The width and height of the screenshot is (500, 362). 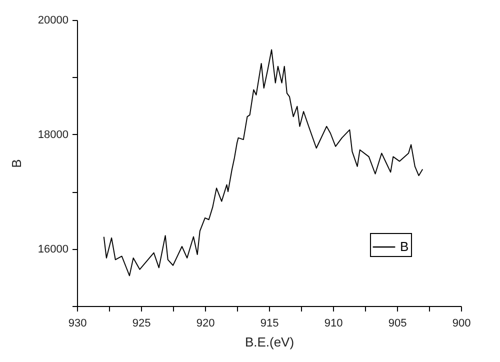 I want to click on x-tick-label: 900, so click(x=461, y=324).